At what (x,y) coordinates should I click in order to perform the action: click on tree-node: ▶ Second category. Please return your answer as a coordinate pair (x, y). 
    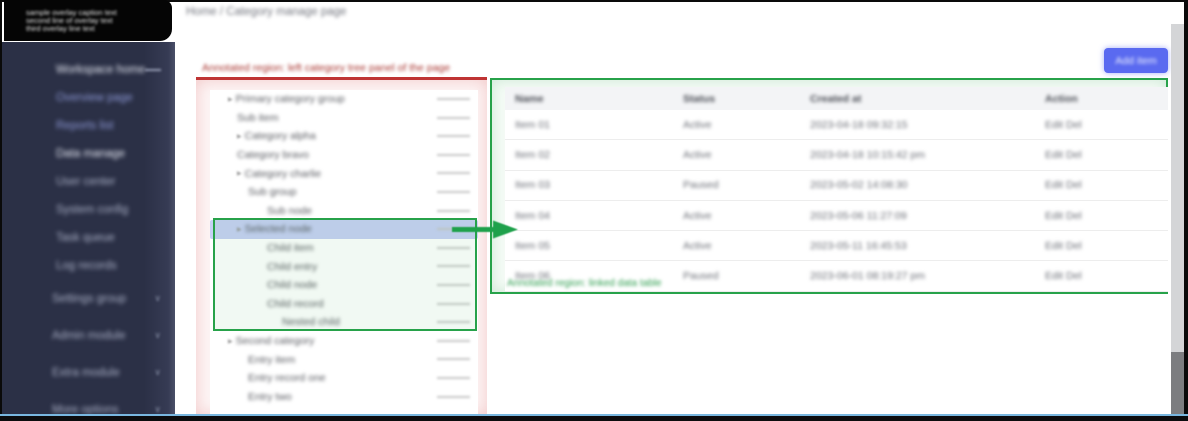
    Looking at the image, I should click on (344, 341).